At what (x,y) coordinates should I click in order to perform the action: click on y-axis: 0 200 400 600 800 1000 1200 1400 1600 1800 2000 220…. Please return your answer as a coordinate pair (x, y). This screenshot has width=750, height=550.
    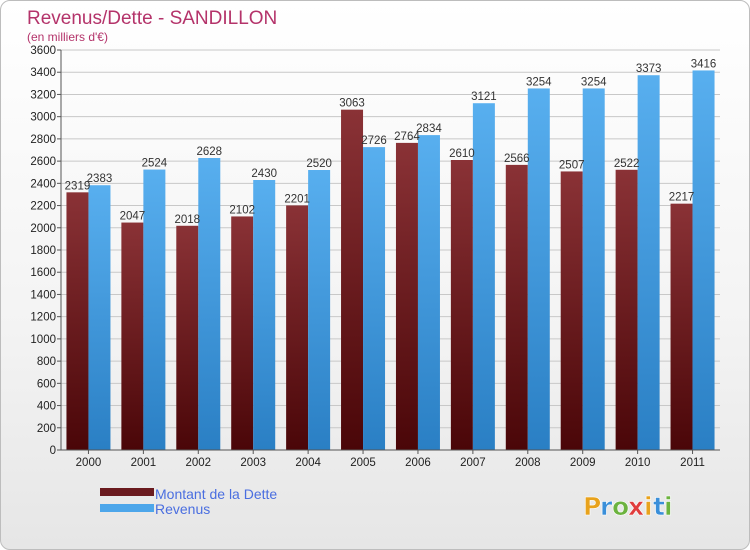
    Looking at the image, I should click on (46, 251).